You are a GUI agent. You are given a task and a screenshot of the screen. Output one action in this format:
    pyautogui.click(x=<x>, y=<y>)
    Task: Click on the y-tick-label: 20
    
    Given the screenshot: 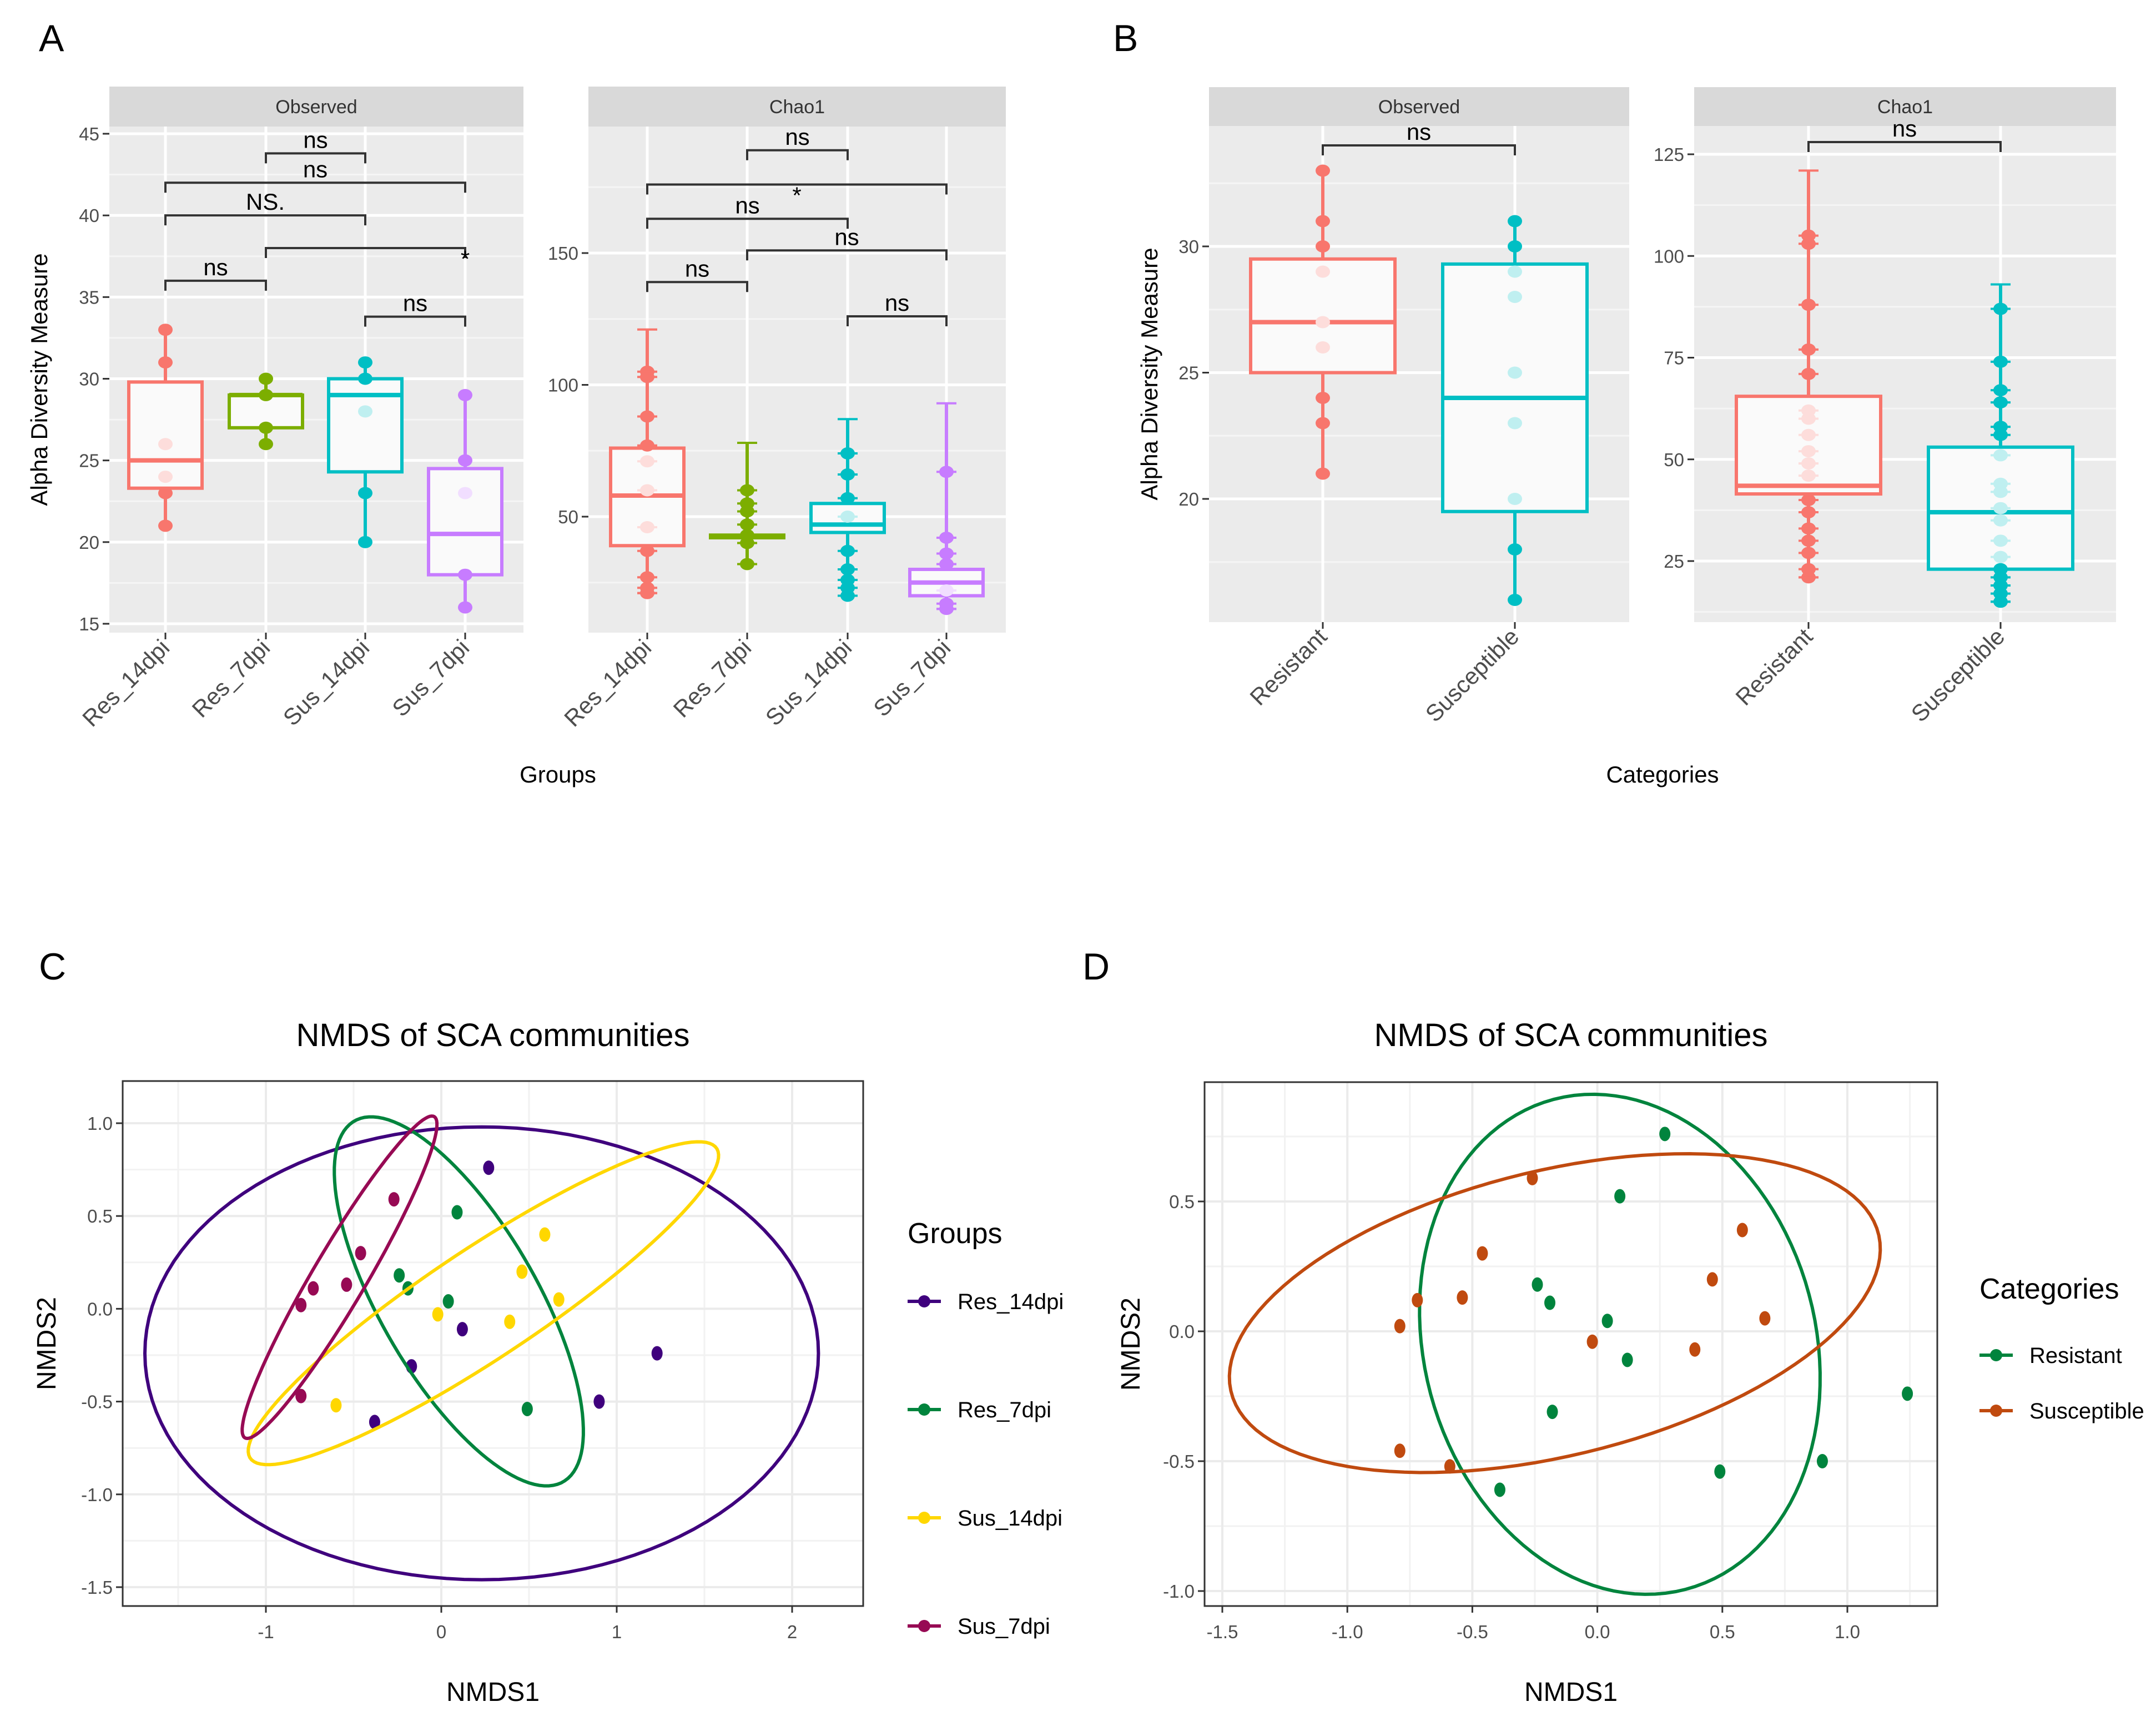 What is the action you would take?
    pyautogui.click(x=89, y=542)
    